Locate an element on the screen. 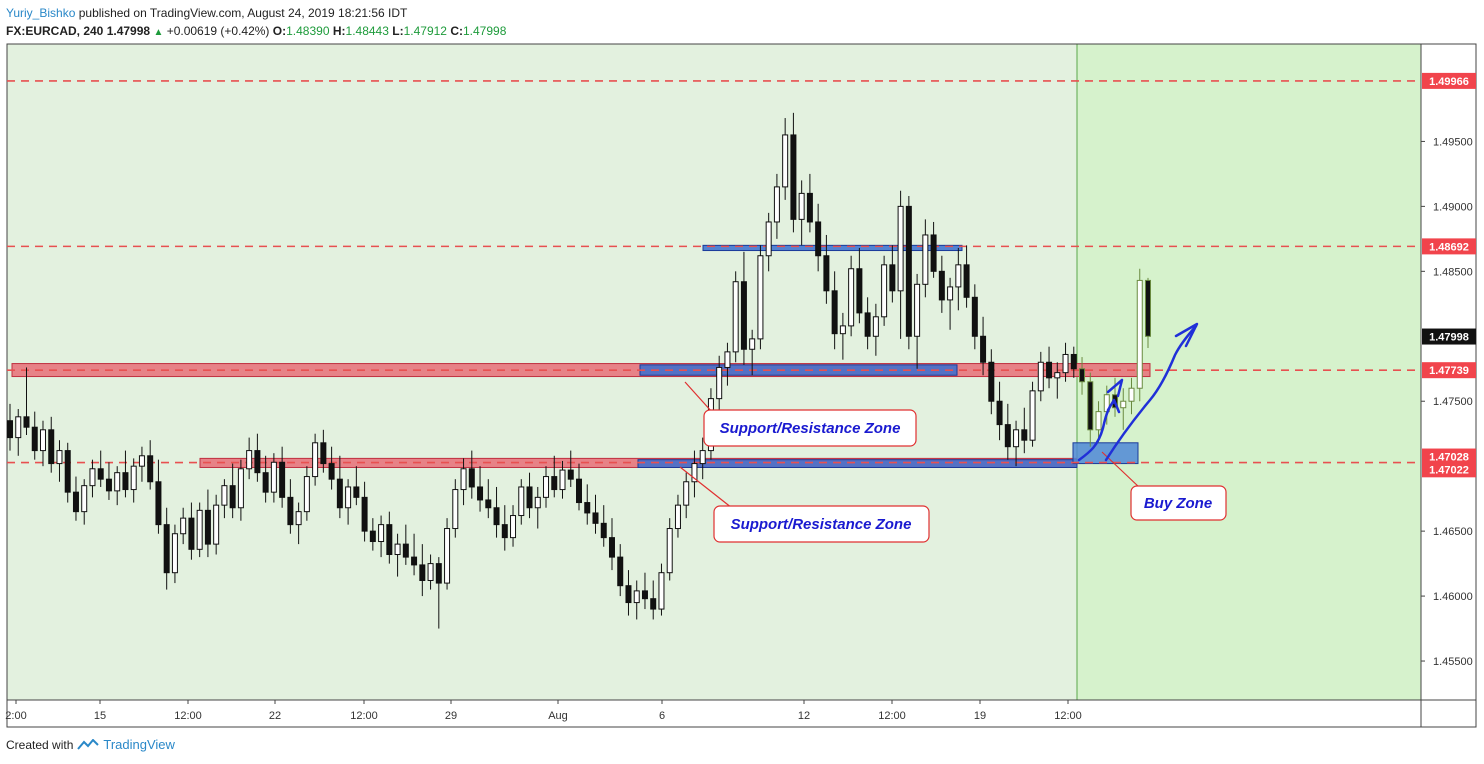 The width and height of the screenshot is (1484, 764). level-label: 1.47739 is located at coordinates (1449, 371).